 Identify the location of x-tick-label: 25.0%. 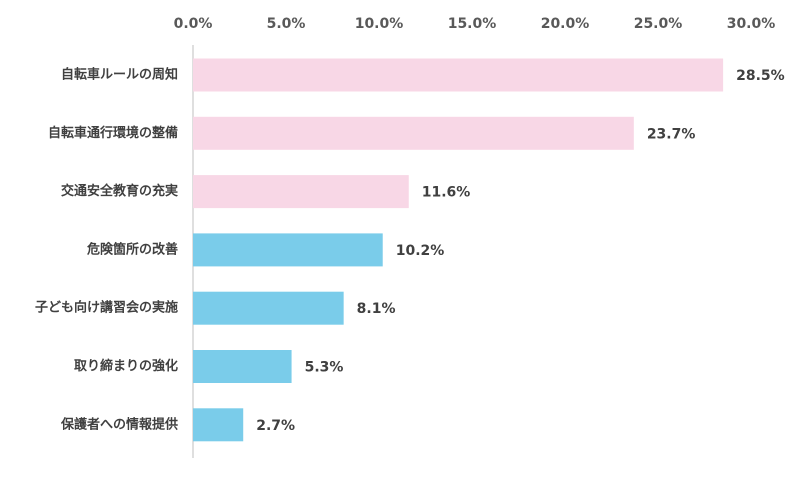
(658, 24).